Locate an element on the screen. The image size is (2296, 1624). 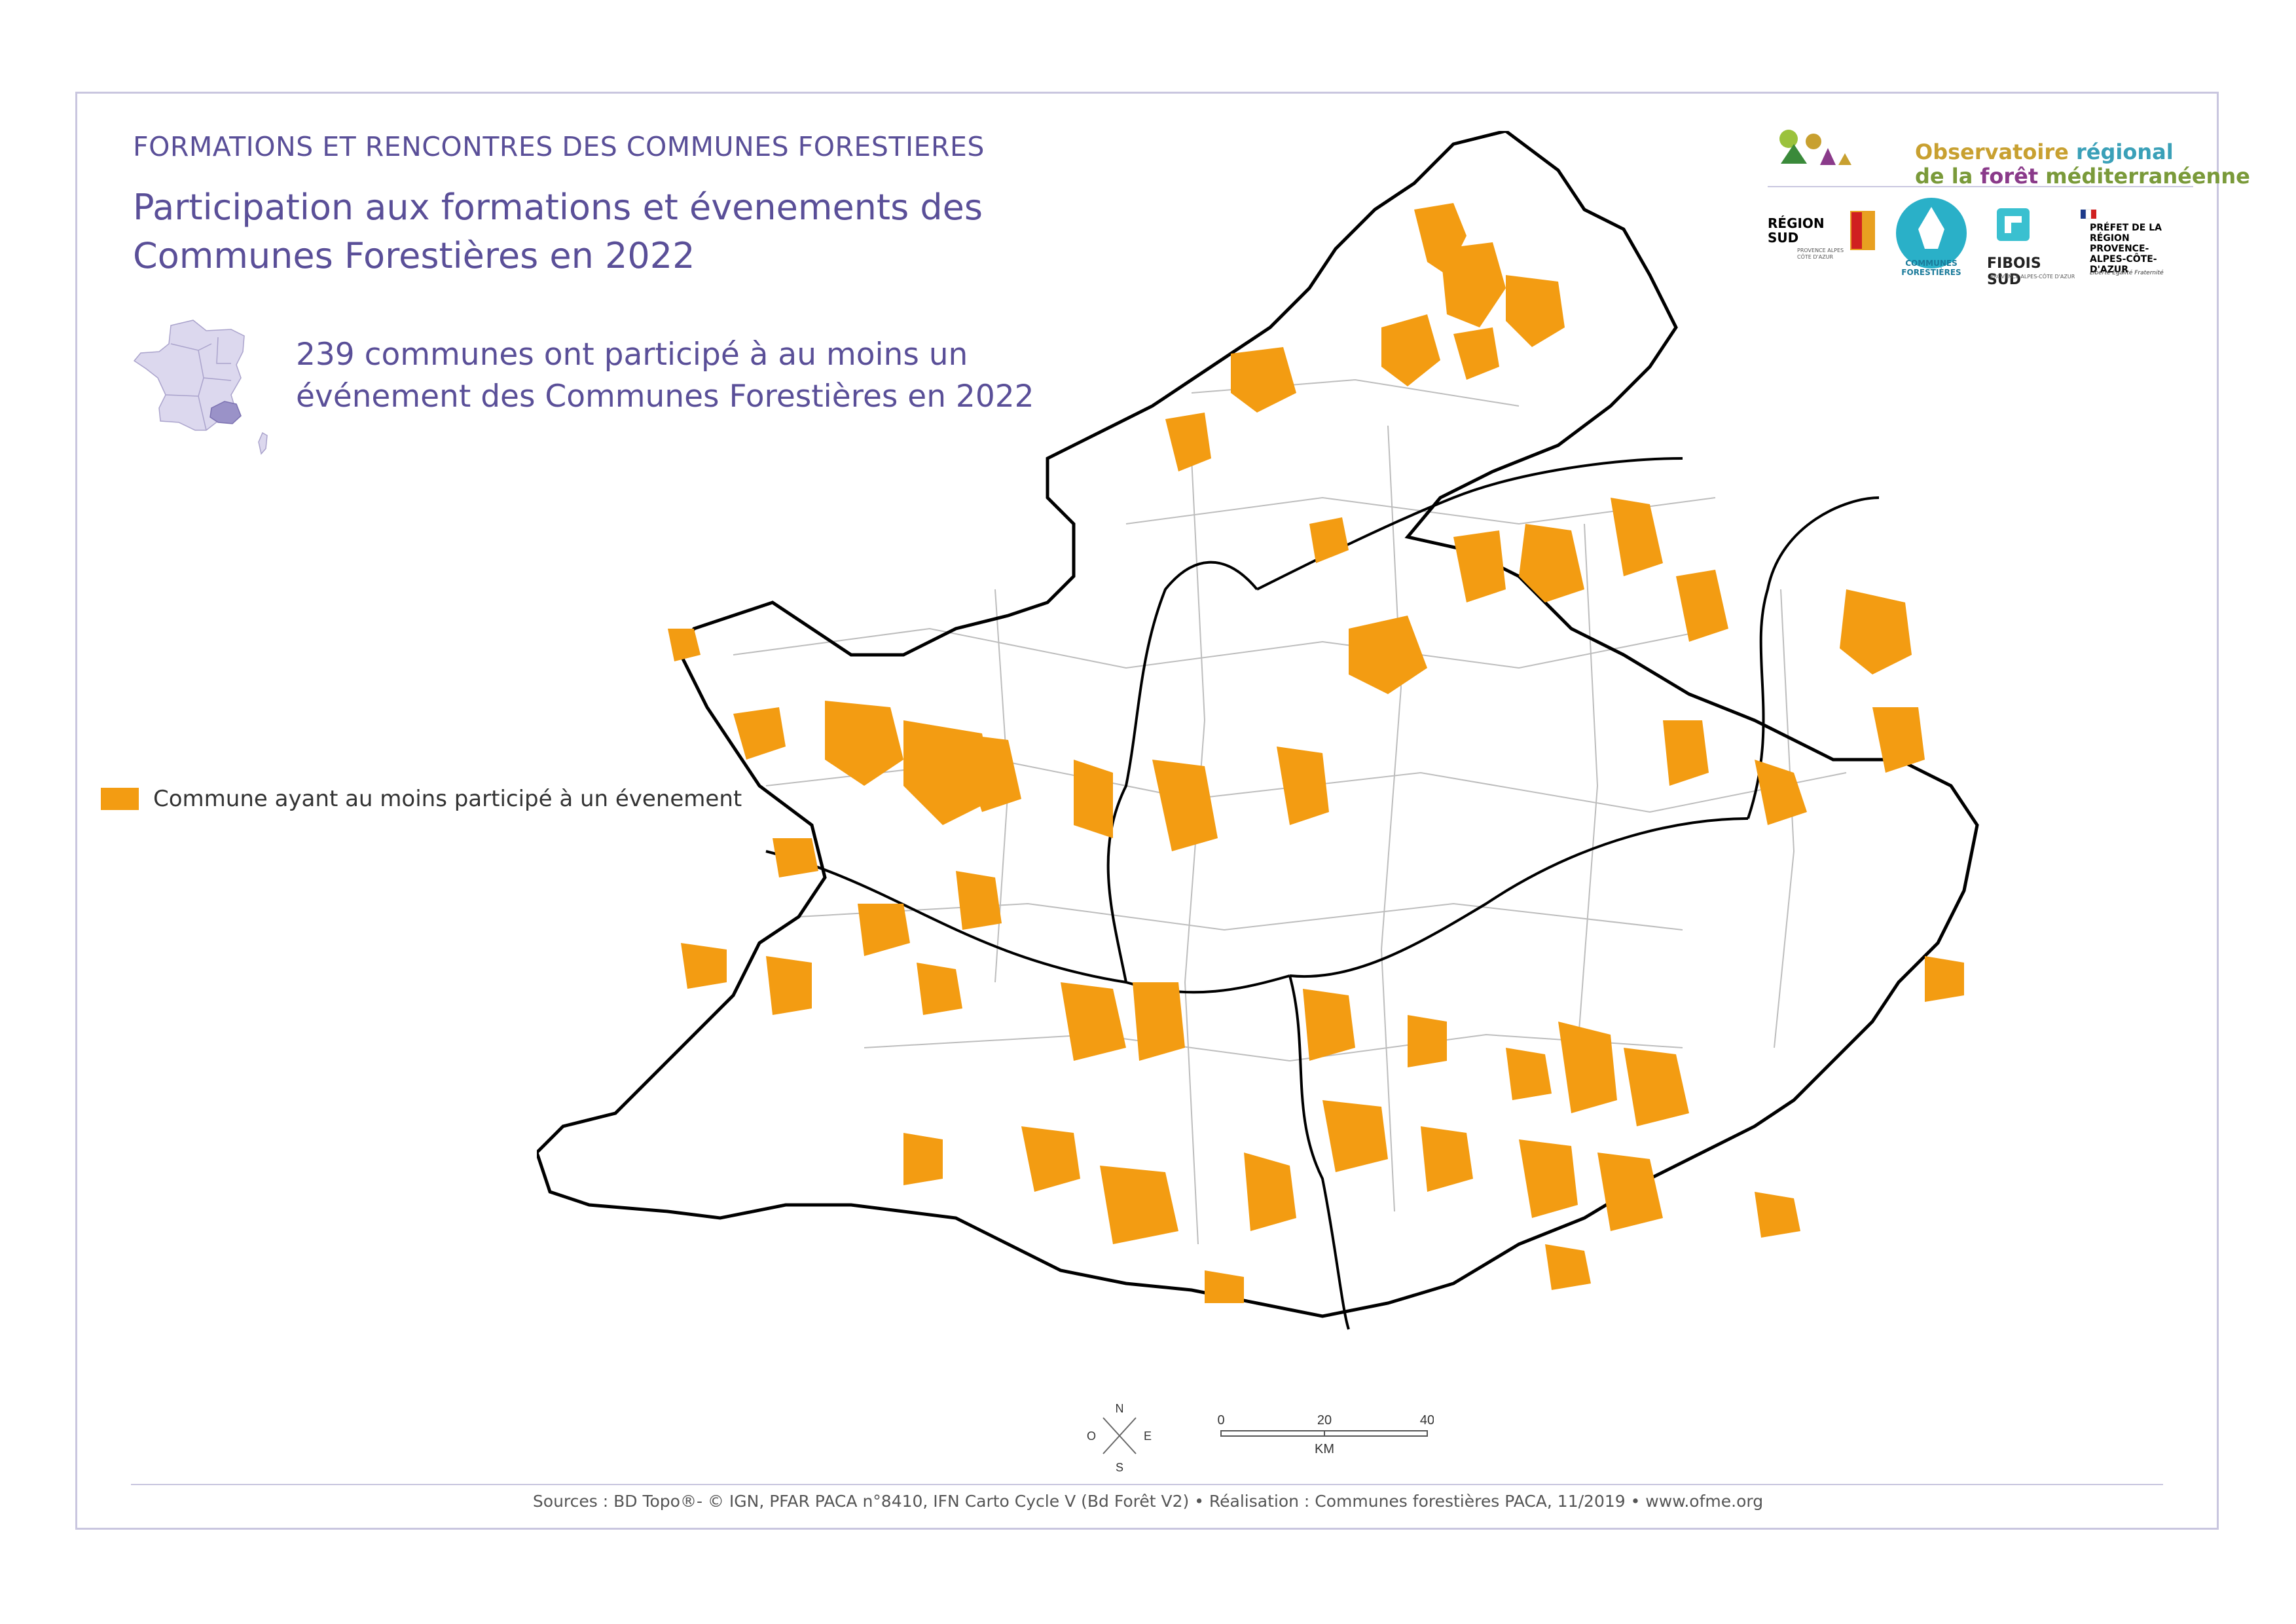
observatoire-word3: de la is located at coordinates (1947, 176).